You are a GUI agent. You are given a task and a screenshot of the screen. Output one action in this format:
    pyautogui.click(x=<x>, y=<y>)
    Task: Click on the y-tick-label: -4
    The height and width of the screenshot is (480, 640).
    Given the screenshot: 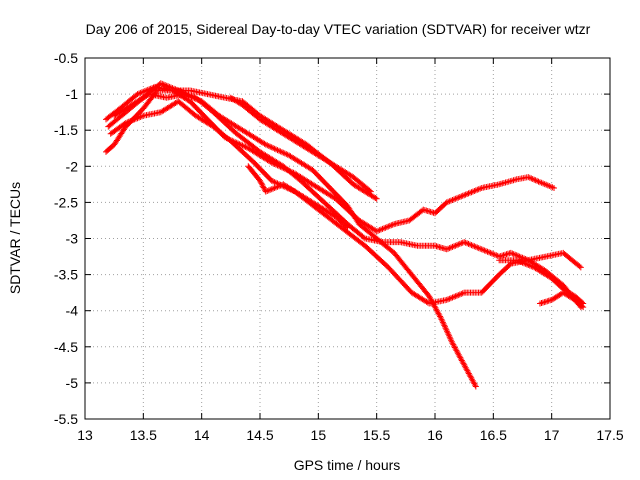 What is the action you would take?
    pyautogui.click(x=72, y=311)
    